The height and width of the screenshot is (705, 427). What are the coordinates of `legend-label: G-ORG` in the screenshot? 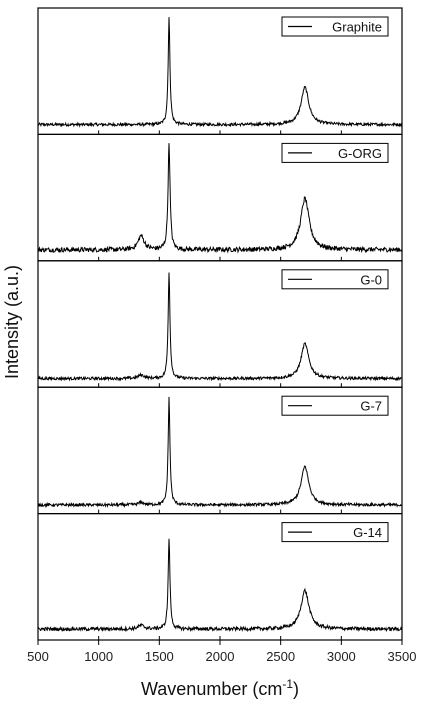 It's located at (360, 153).